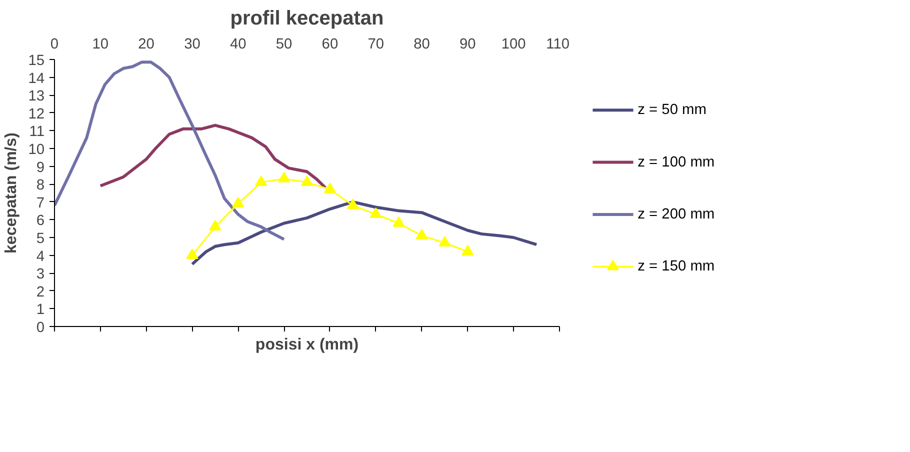 Image resolution: width=910 pixels, height=452 pixels. What do you see at coordinates (146, 44) in the screenshot?
I see `x-tick-label: 20` at bounding box center [146, 44].